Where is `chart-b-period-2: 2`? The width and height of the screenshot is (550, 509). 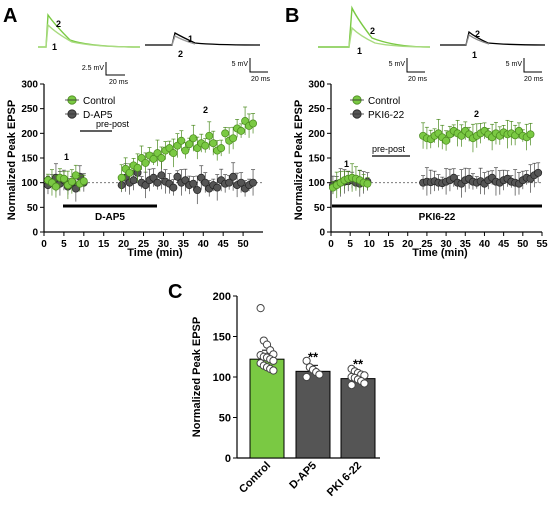
chart-b-period-2: 2 is located at coordinates (476, 114).